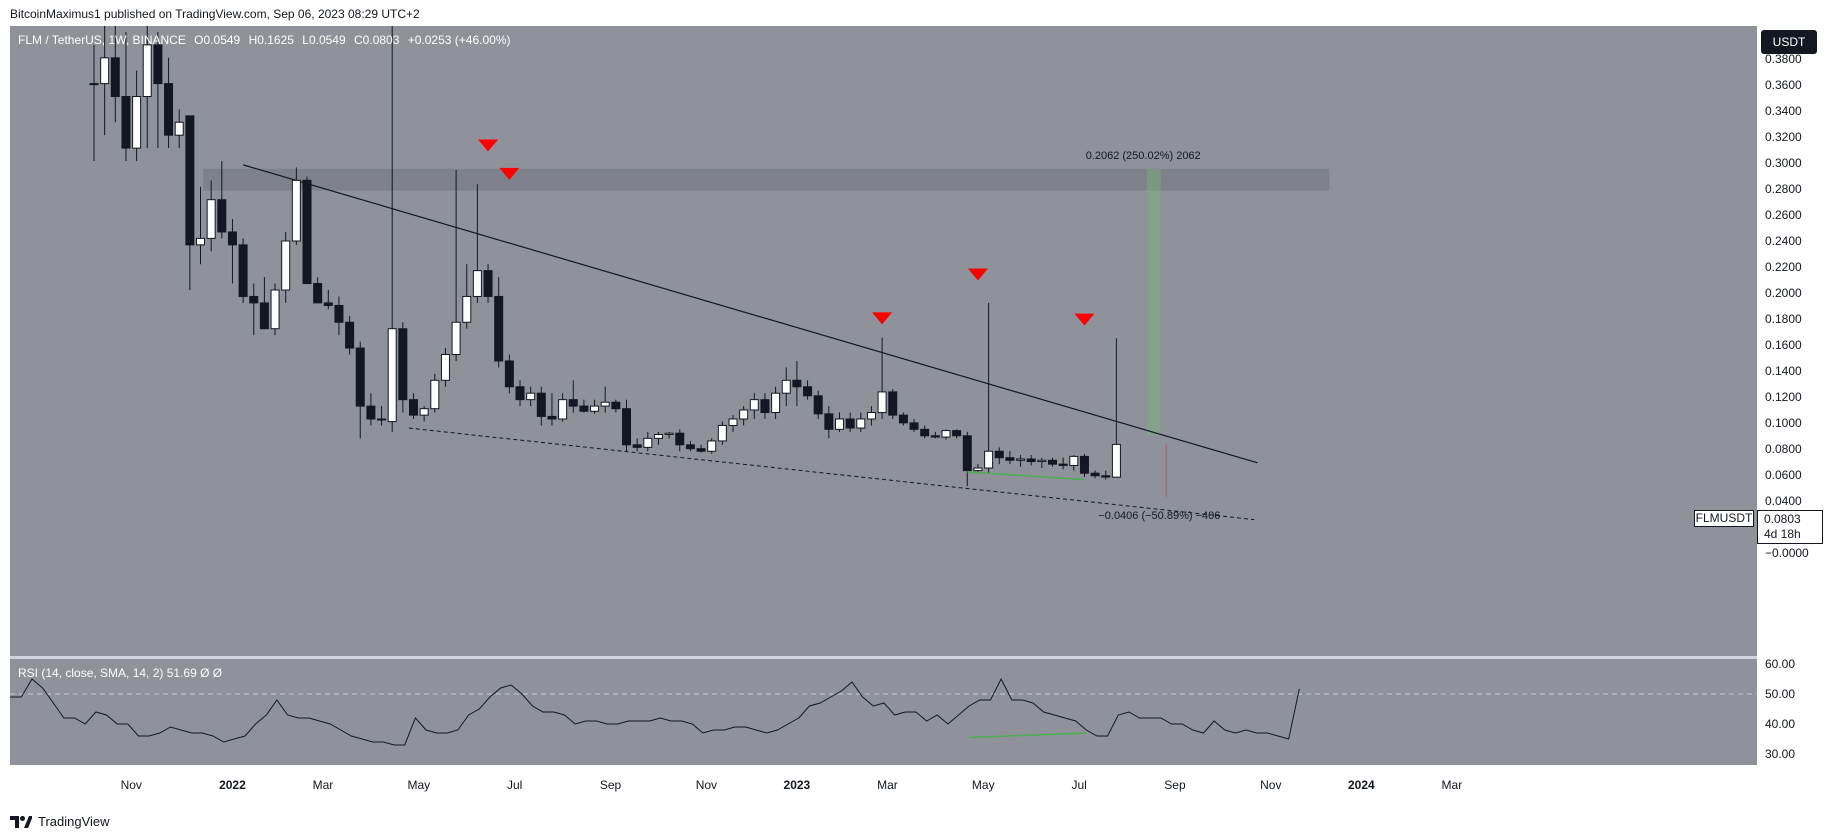  What do you see at coordinates (217, 673) in the screenshot?
I see `rsi-extra-2: Ø` at bounding box center [217, 673].